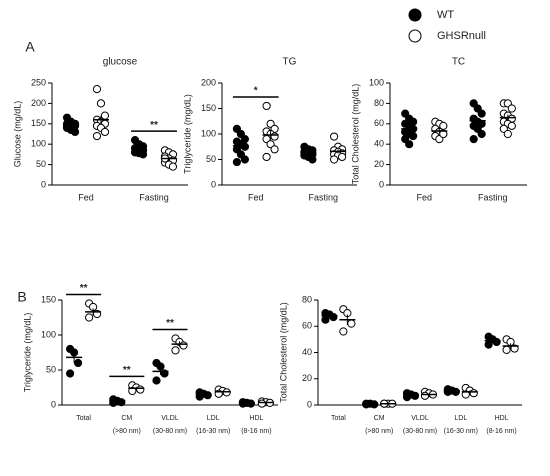 The height and width of the screenshot is (476, 550). What do you see at coordinates (83, 418) in the screenshot?
I see `x-tick-label: Total` at bounding box center [83, 418].